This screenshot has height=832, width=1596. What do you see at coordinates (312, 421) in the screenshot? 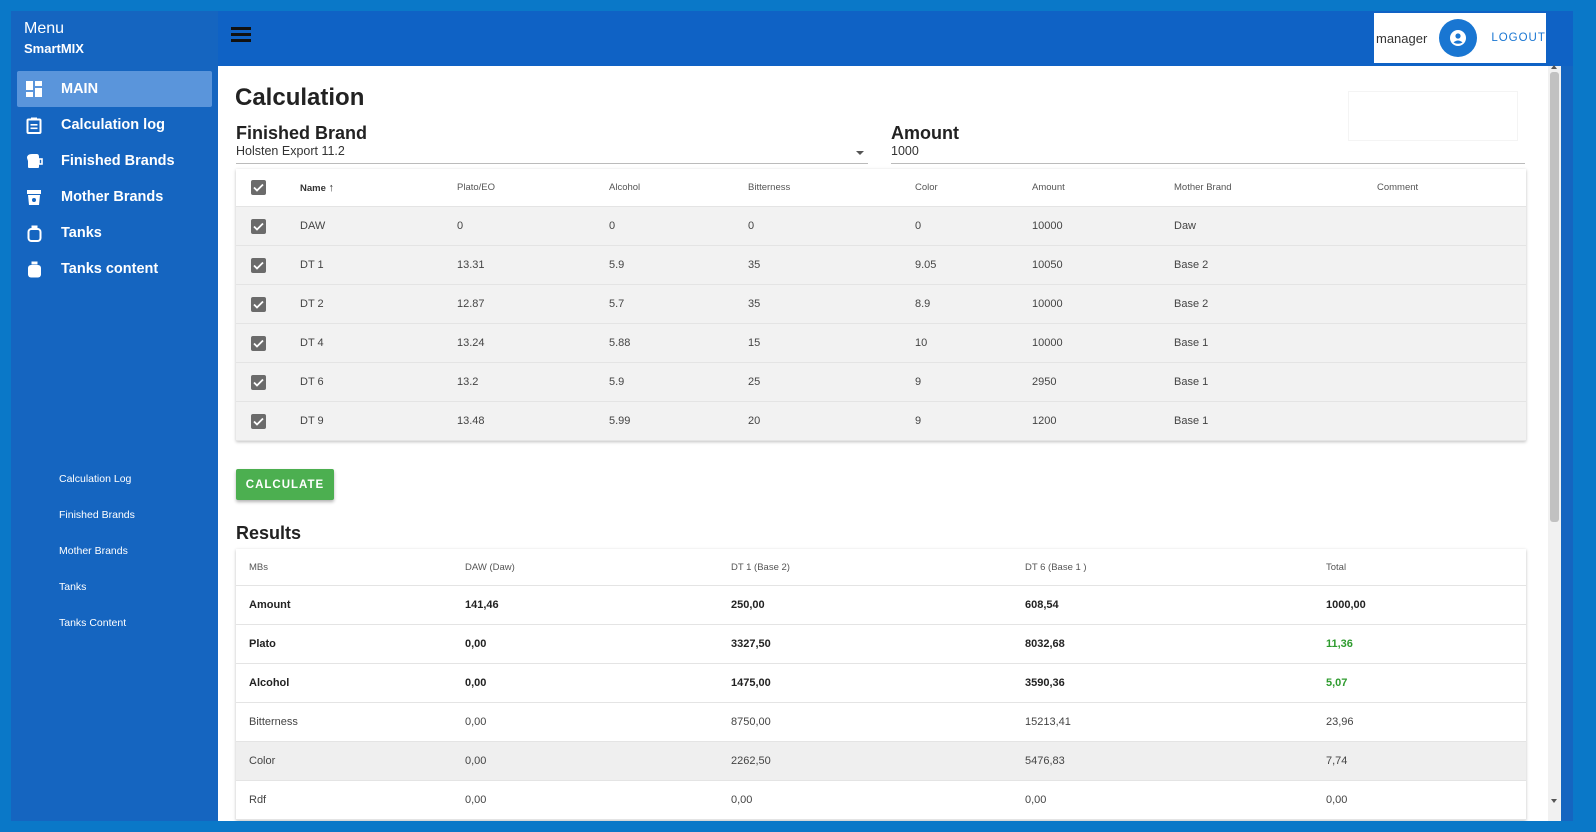
I see `table-cell: DT 9` at bounding box center [312, 421].